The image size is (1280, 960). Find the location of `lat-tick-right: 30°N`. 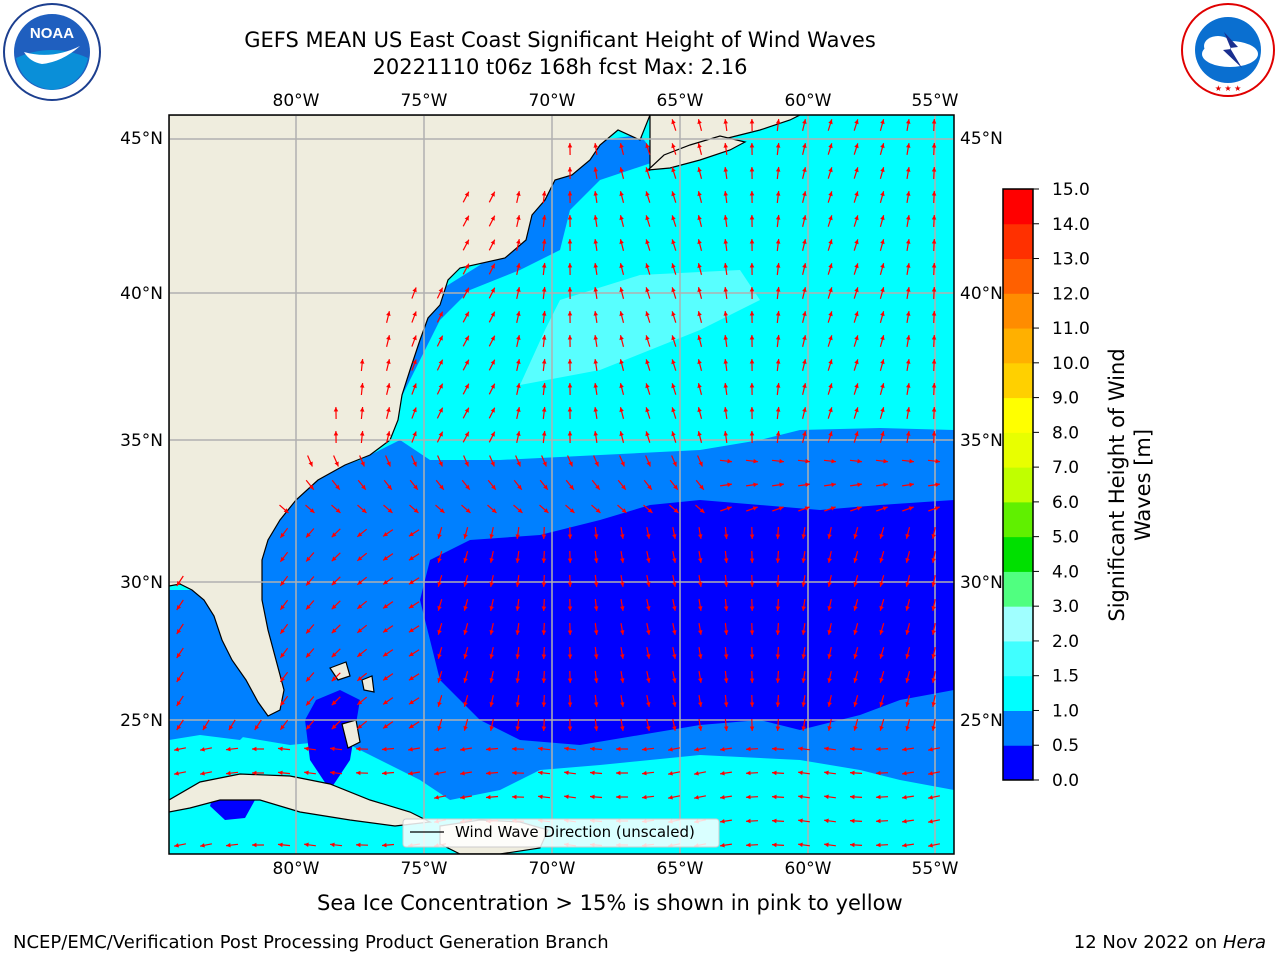

lat-tick-right: 30°N is located at coordinates (981, 583).